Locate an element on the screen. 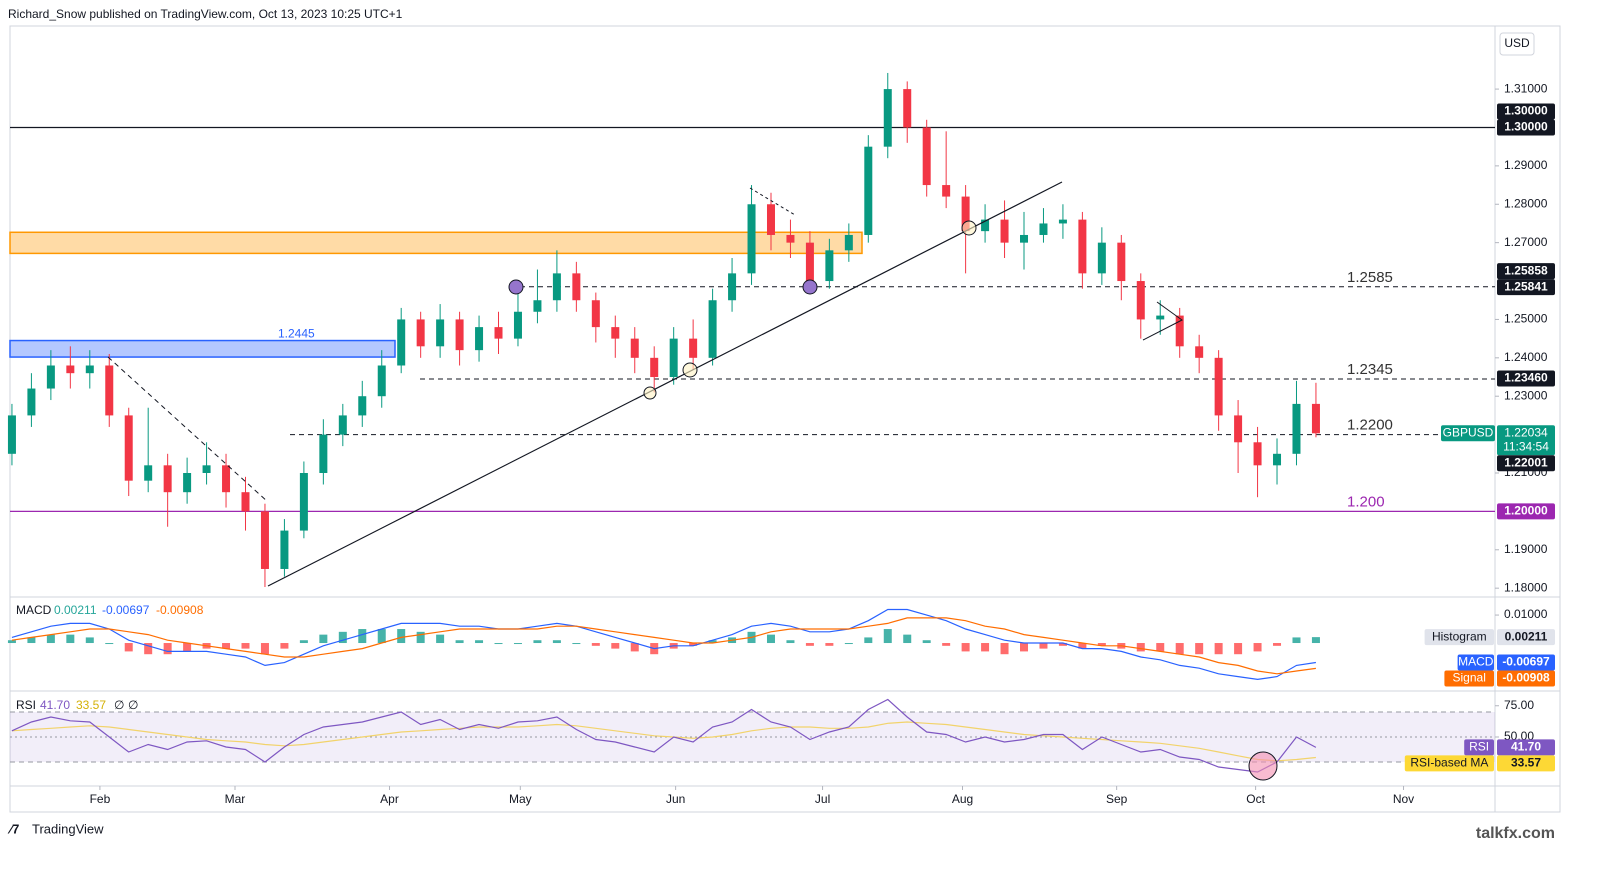  x-tick-label: Oct is located at coordinates (1255, 799).